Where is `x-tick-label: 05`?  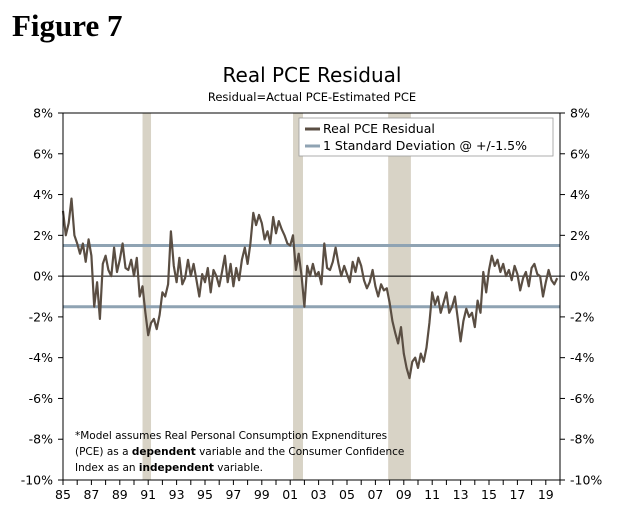 x-tick-label: 05 is located at coordinates (347, 494).